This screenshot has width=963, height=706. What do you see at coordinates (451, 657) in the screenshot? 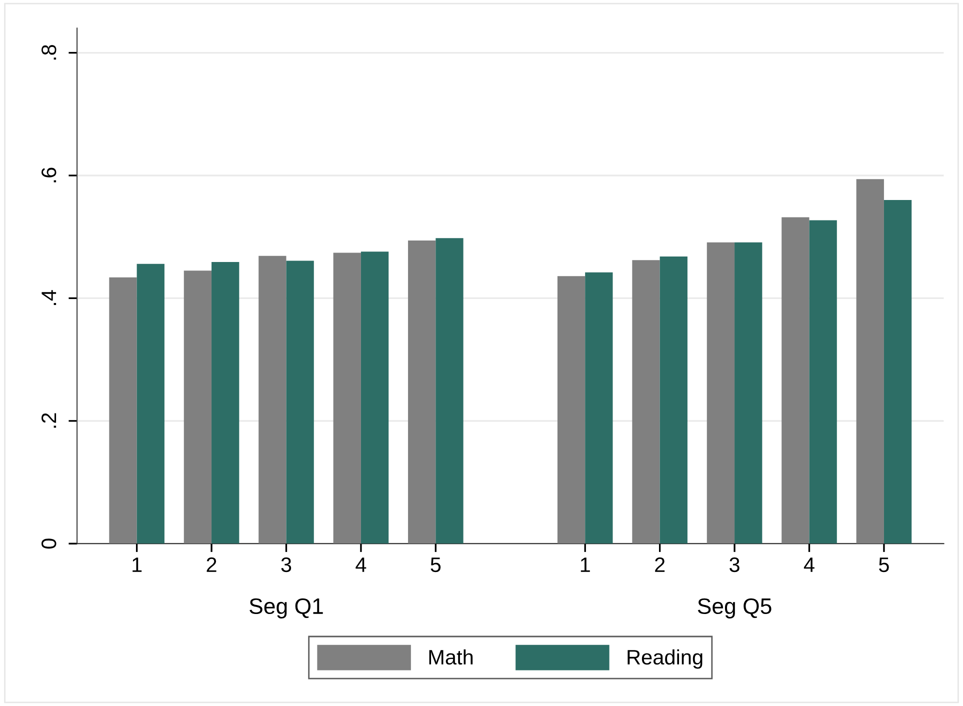
I see `legend-label: Math` at bounding box center [451, 657].